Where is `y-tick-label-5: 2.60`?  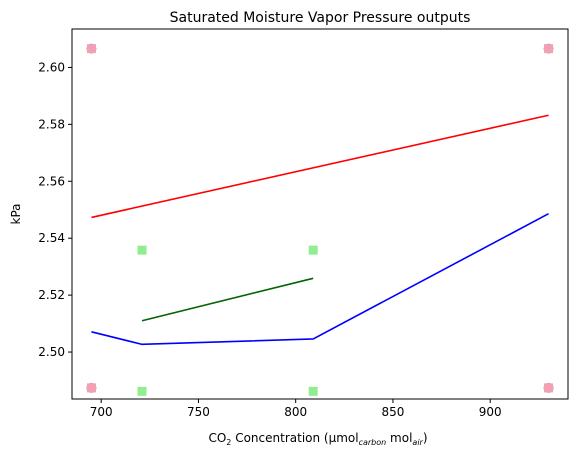 y-tick-label-5: 2.60 is located at coordinates (51, 67).